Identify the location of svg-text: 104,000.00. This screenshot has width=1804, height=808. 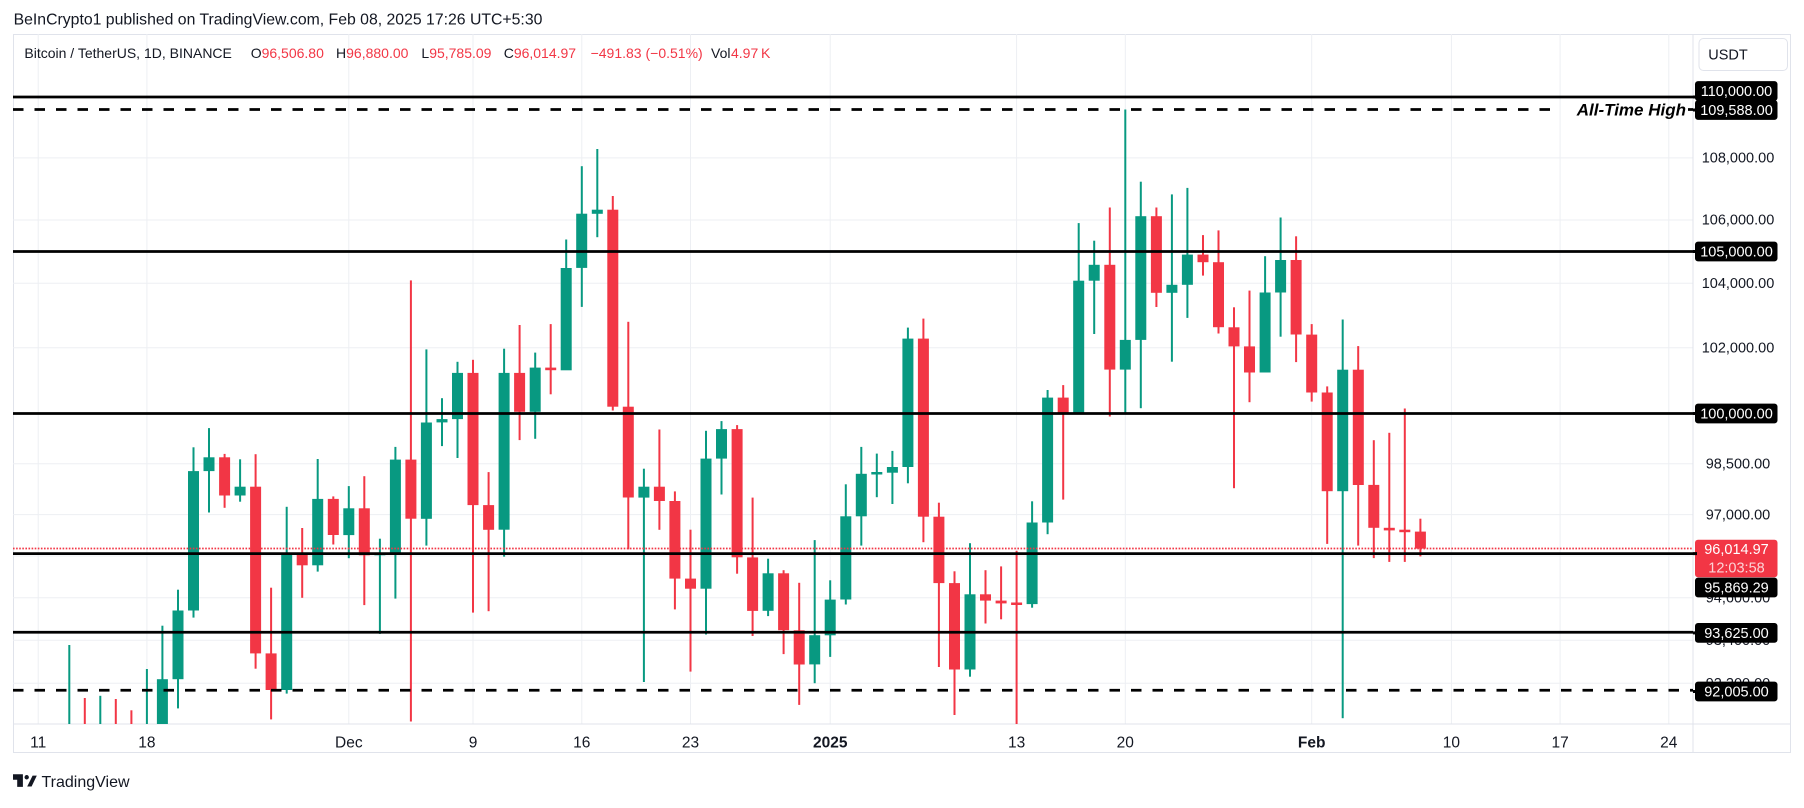
(1738, 284).